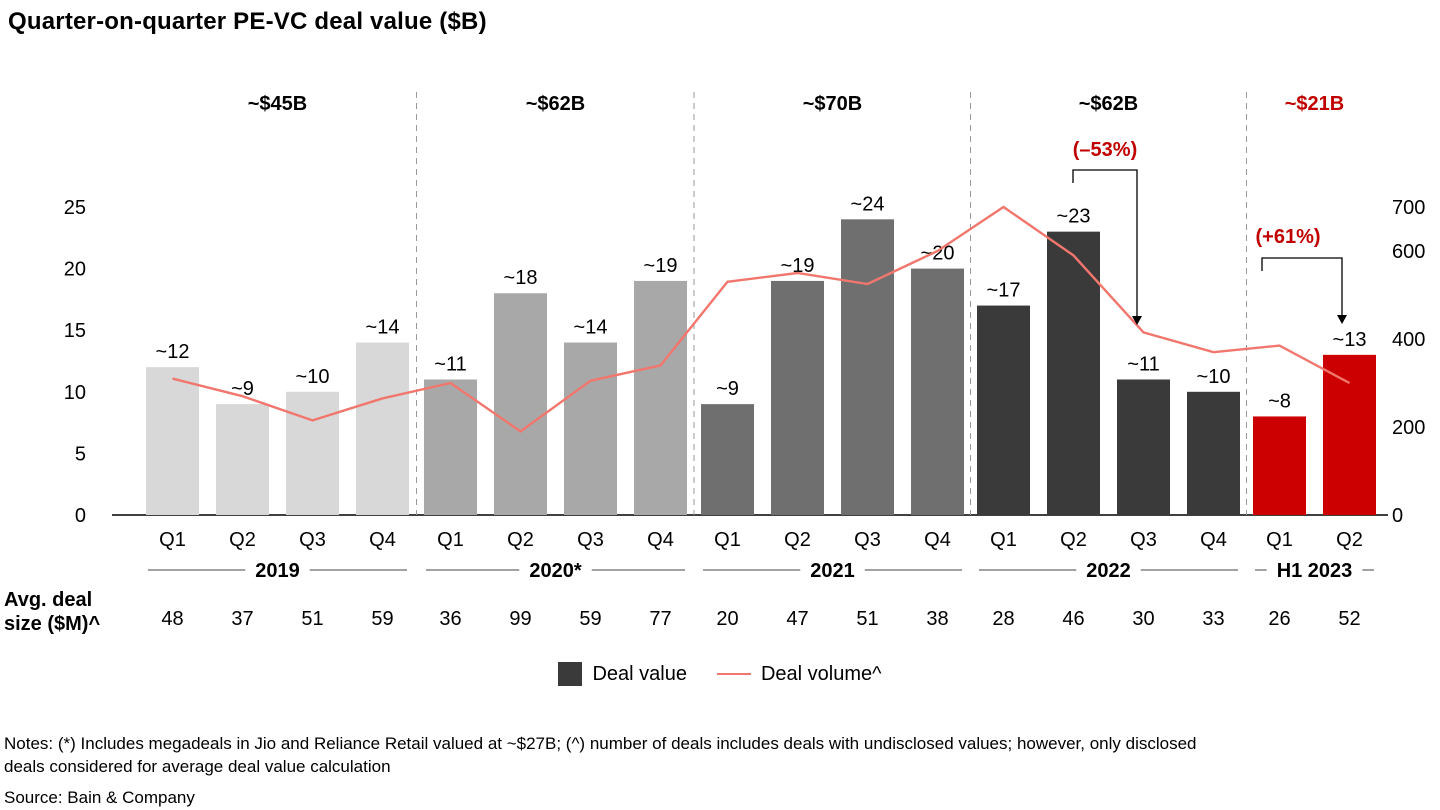 This screenshot has width=1440, height=810. Describe the element at coordinates (1397, 516) in the screenshot. I see `right-axis-tick: 0` at that location.